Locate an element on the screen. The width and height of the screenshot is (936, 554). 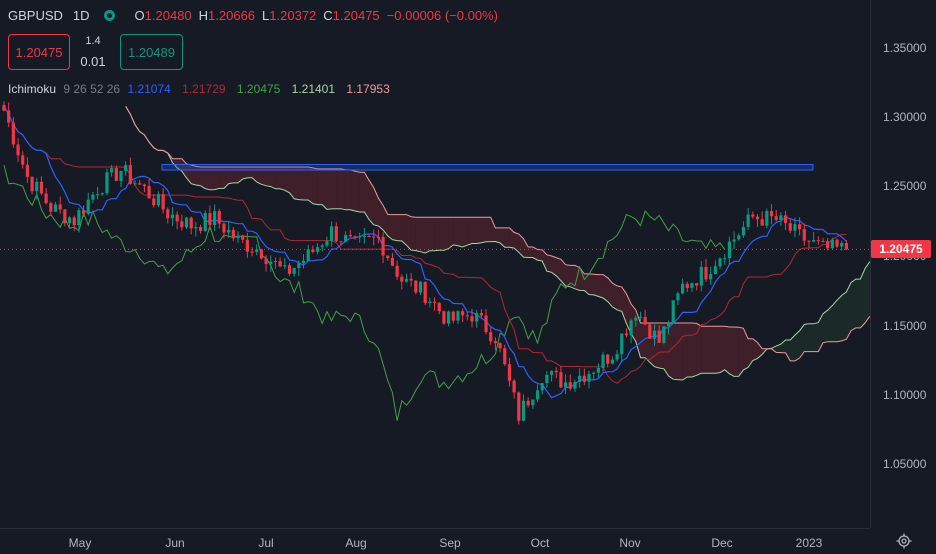
resistance-zone-rectangle is located at coordinates (487, 167).